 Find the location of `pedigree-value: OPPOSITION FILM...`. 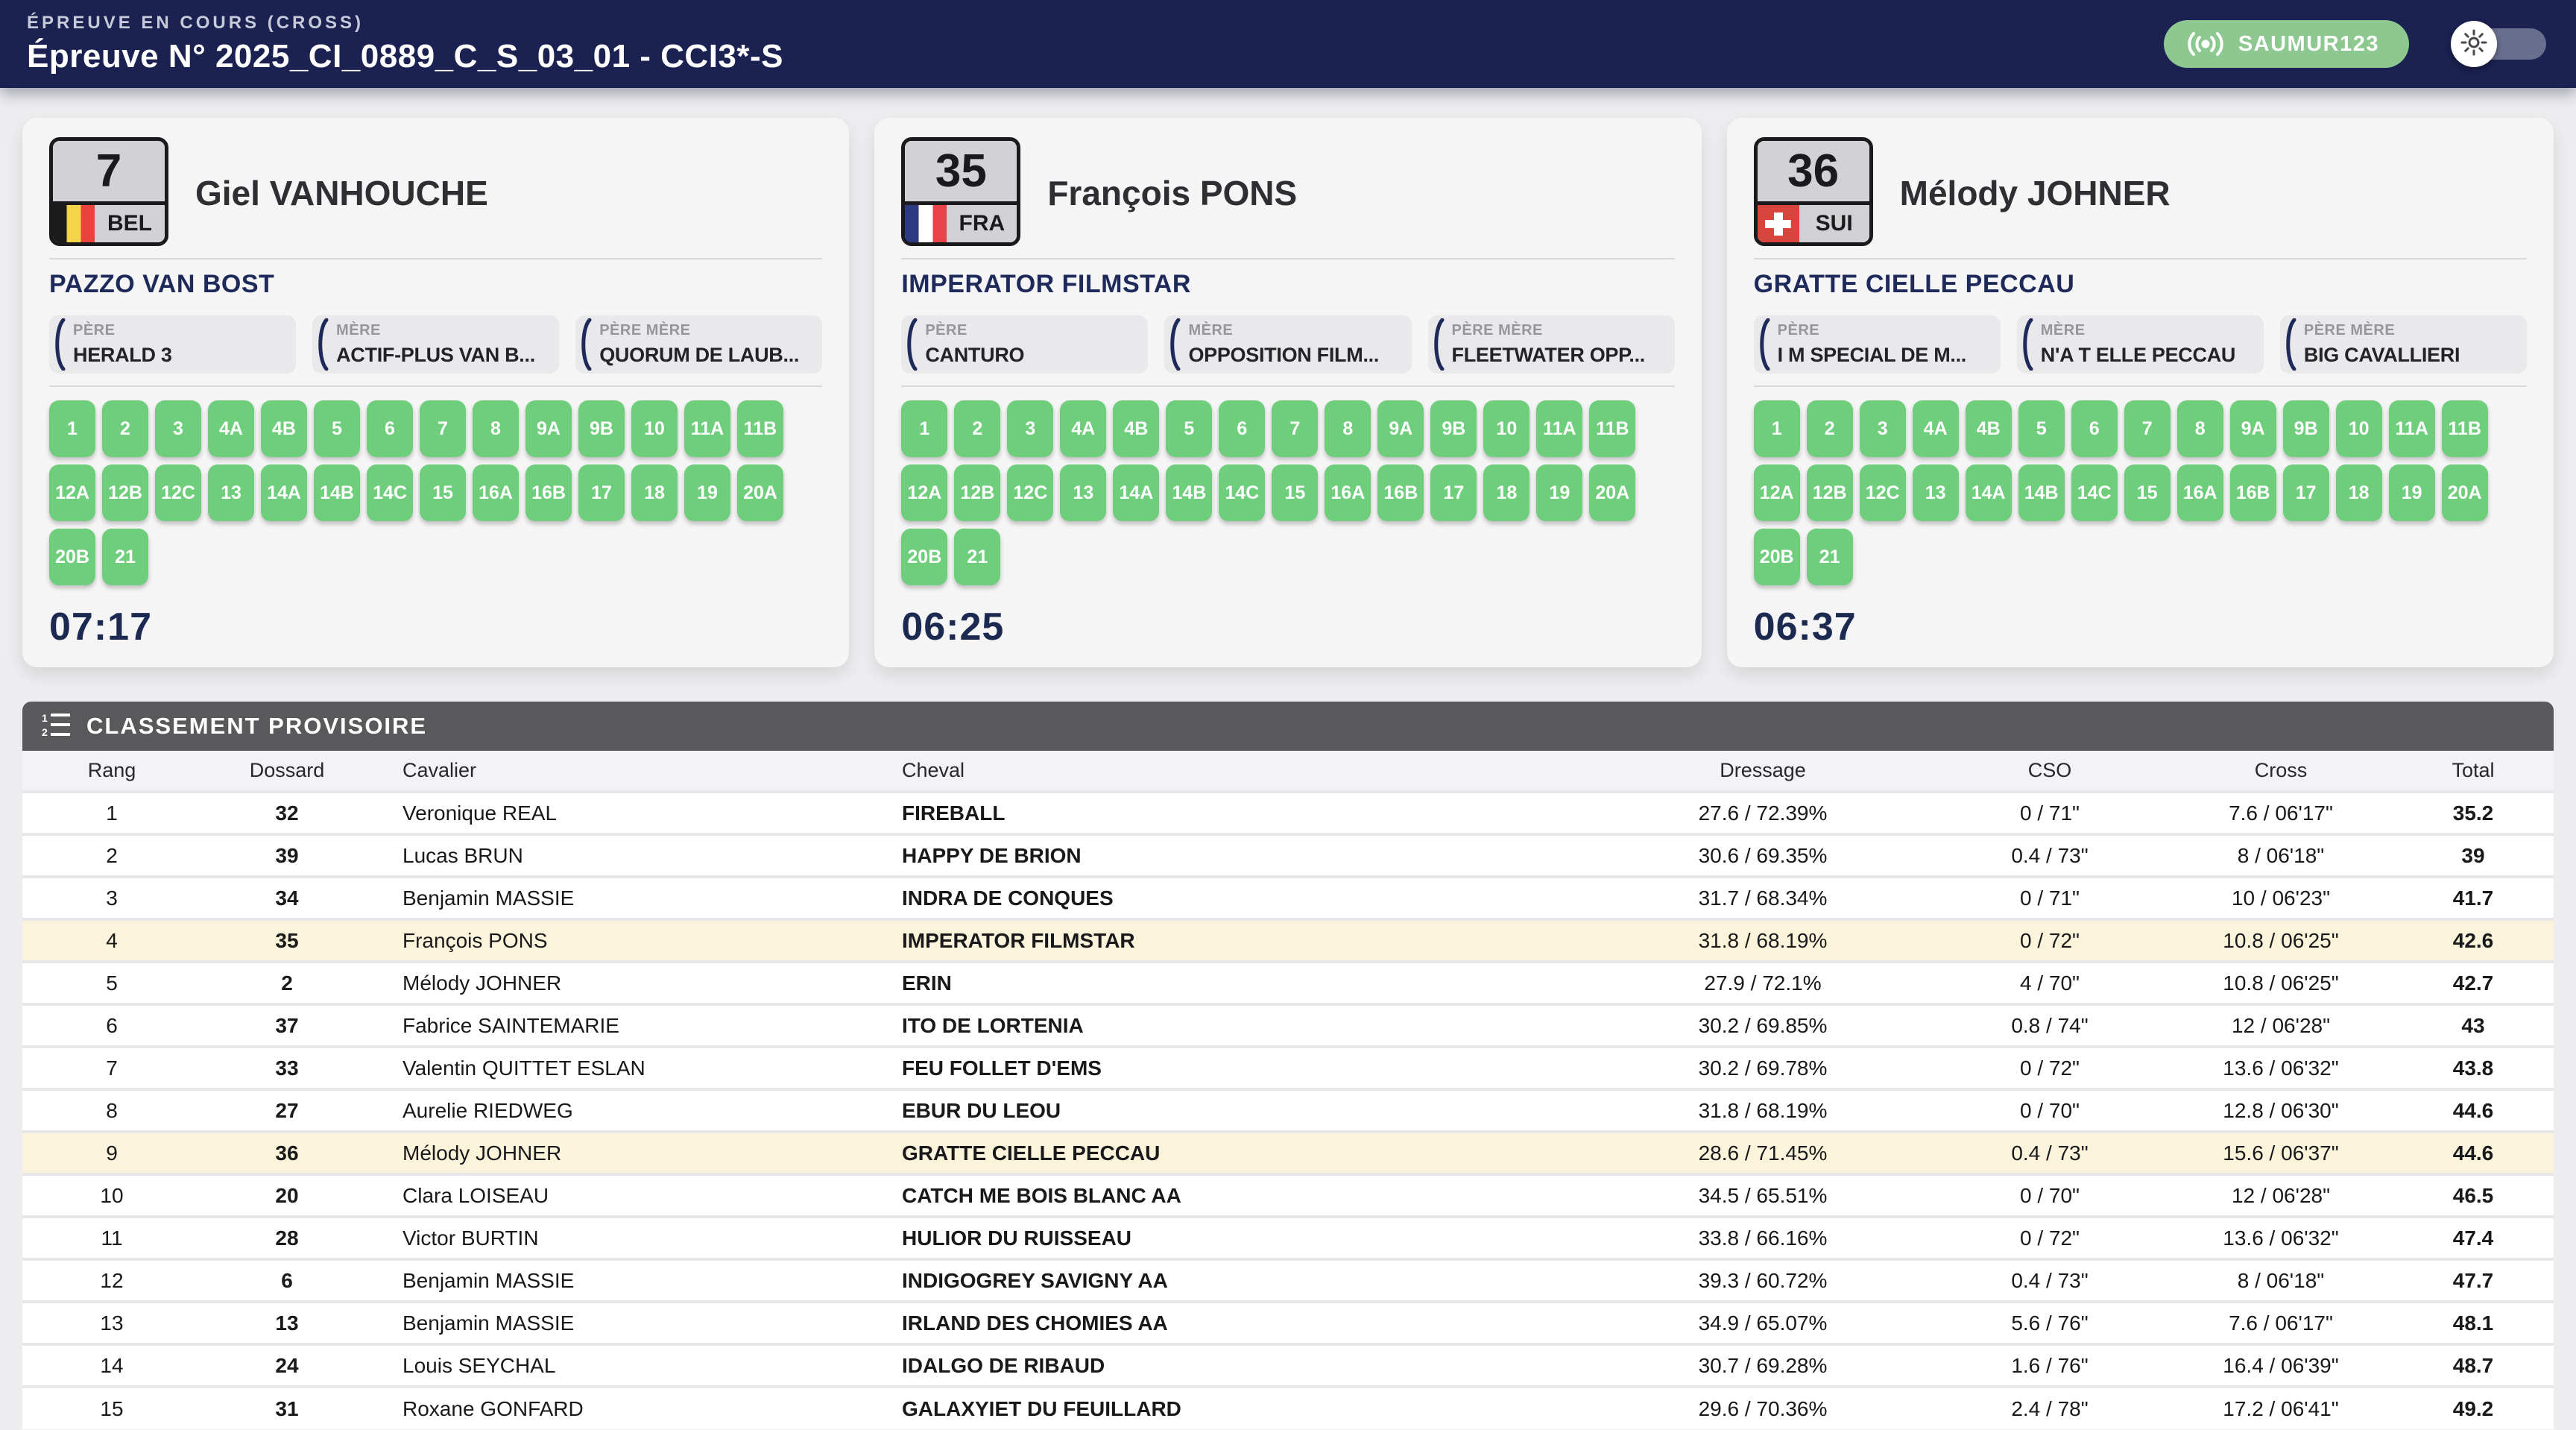

pedigree-value: OPPOSITION FILM... is located at coordinates (1284, 355).